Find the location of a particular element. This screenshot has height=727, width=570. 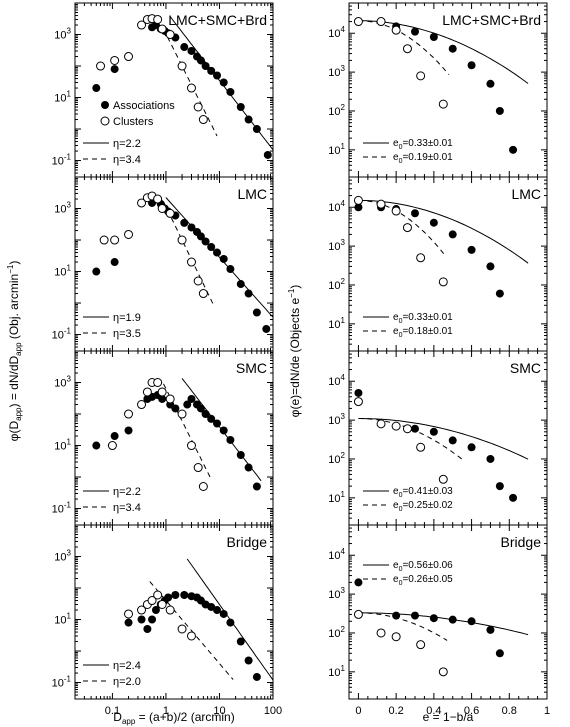

fit-legend-label: η=3.5 is located at coordinates (127, 334).